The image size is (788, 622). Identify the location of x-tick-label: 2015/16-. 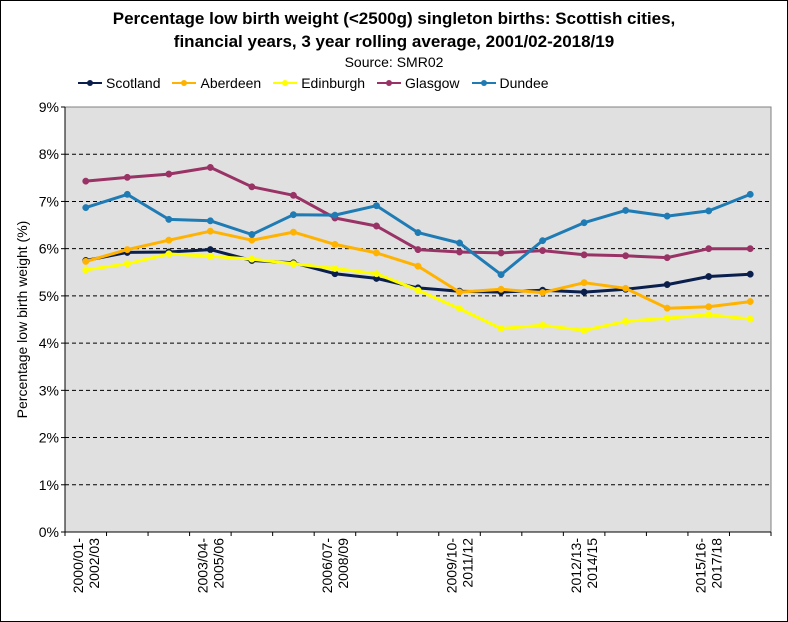
(701, 566).